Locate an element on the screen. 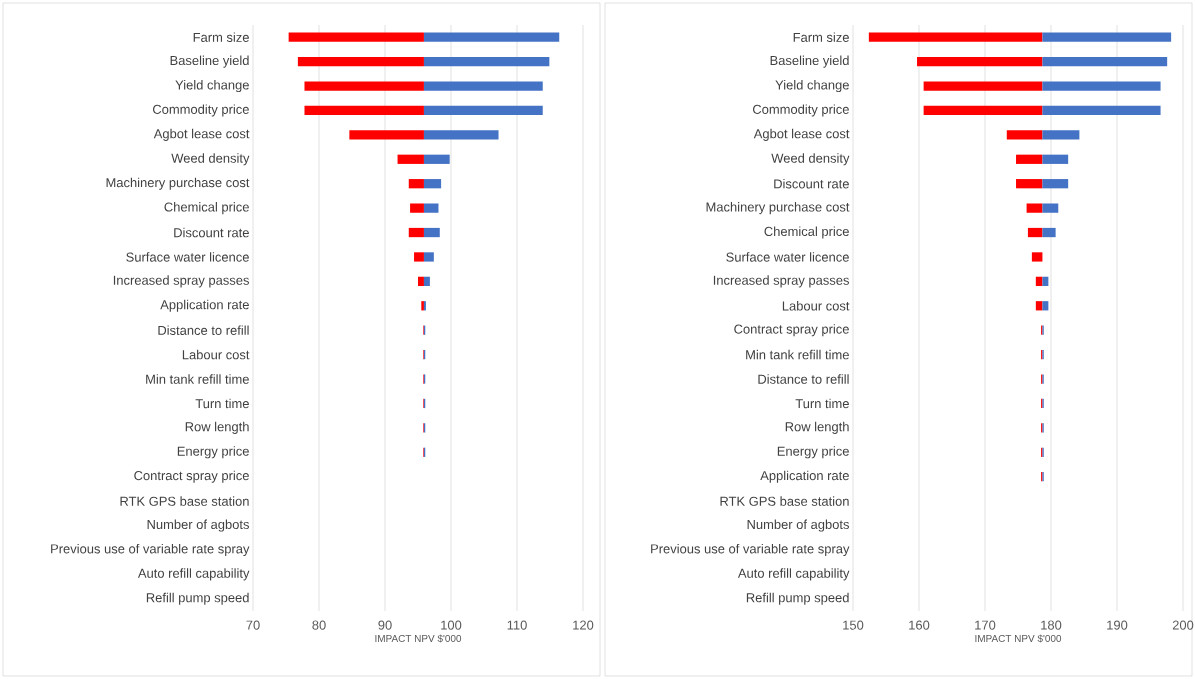 The width and height of the screenshot is (1195, 679). x-tick-label: 90 is located at coordinates (385, 625).